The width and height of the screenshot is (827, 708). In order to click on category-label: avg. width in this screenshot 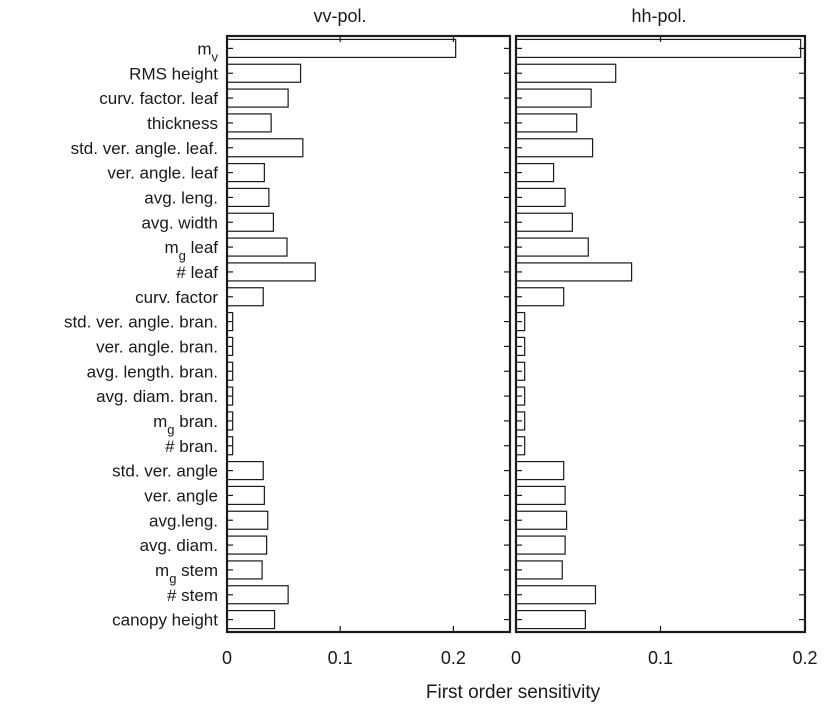, I will do `click(179, 222)`.